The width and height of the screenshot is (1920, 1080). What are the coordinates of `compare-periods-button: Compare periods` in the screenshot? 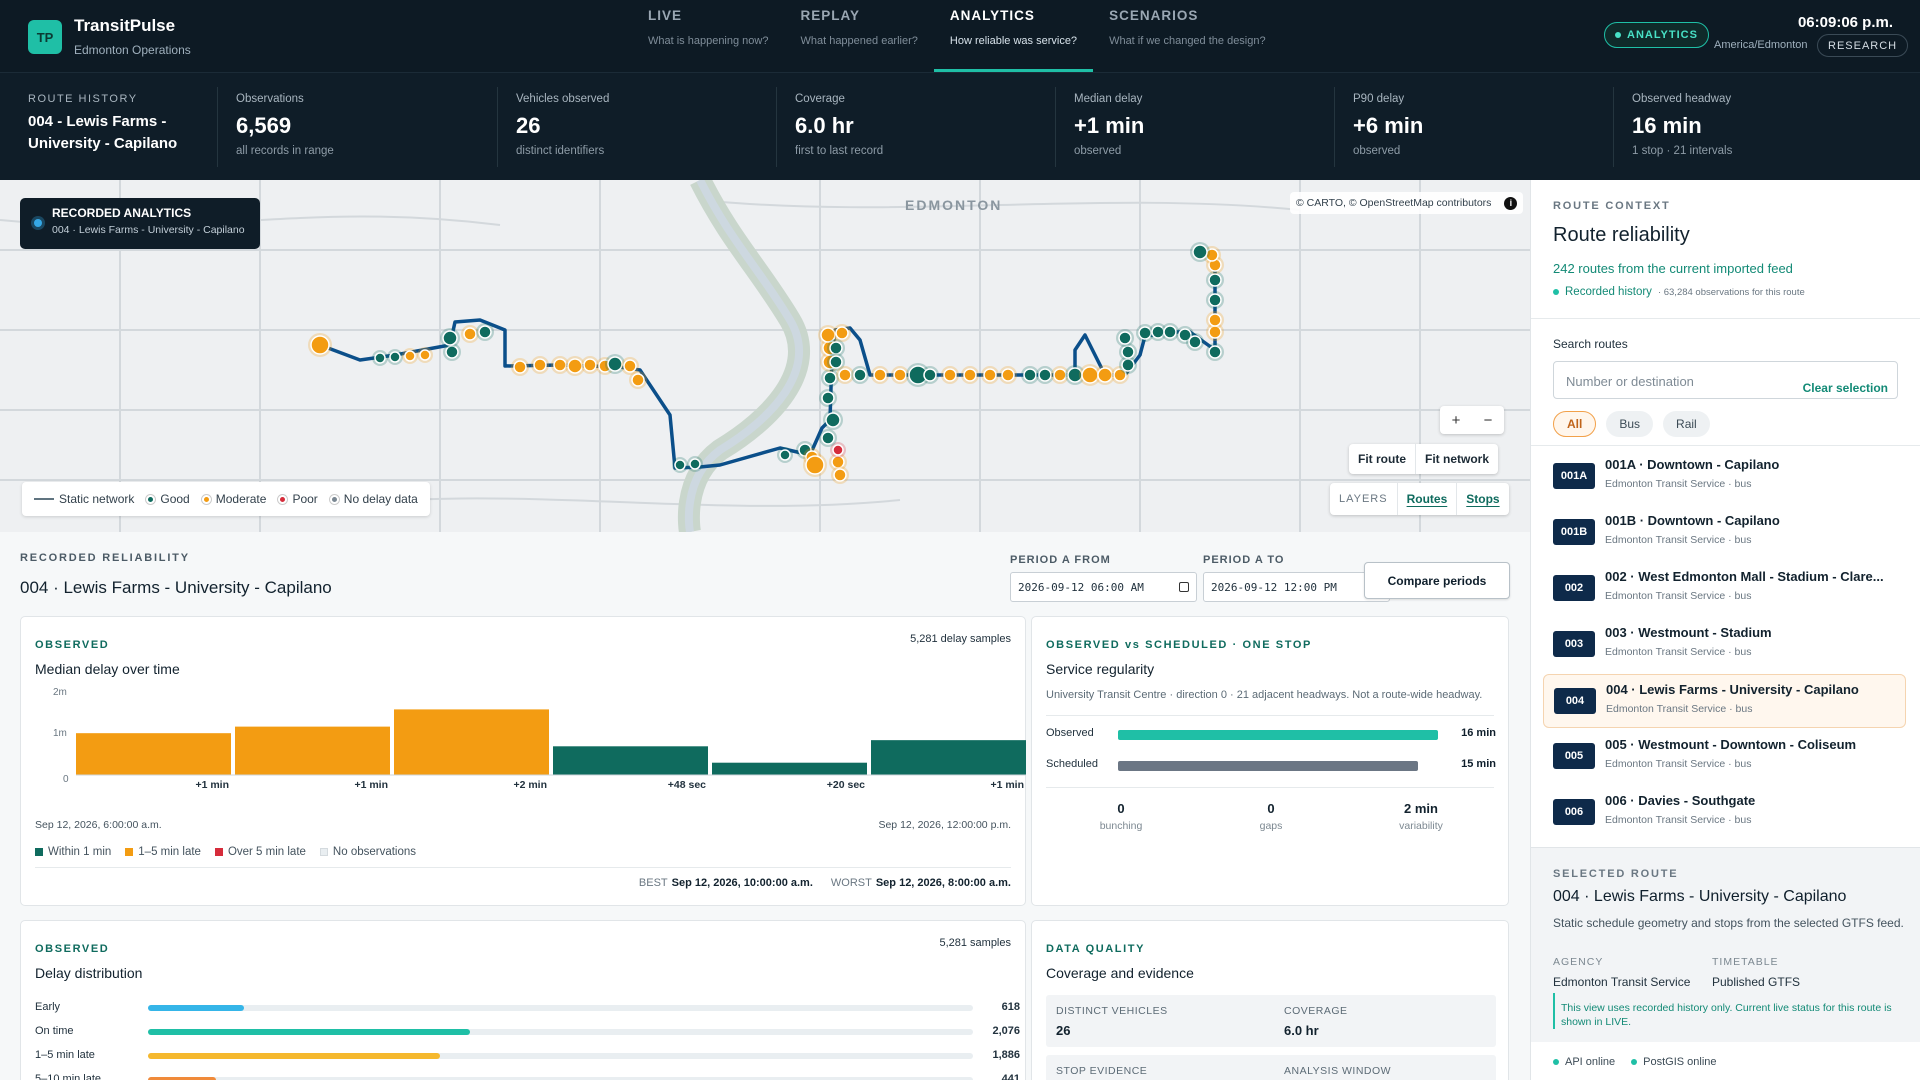 It's located at (1437, 580).